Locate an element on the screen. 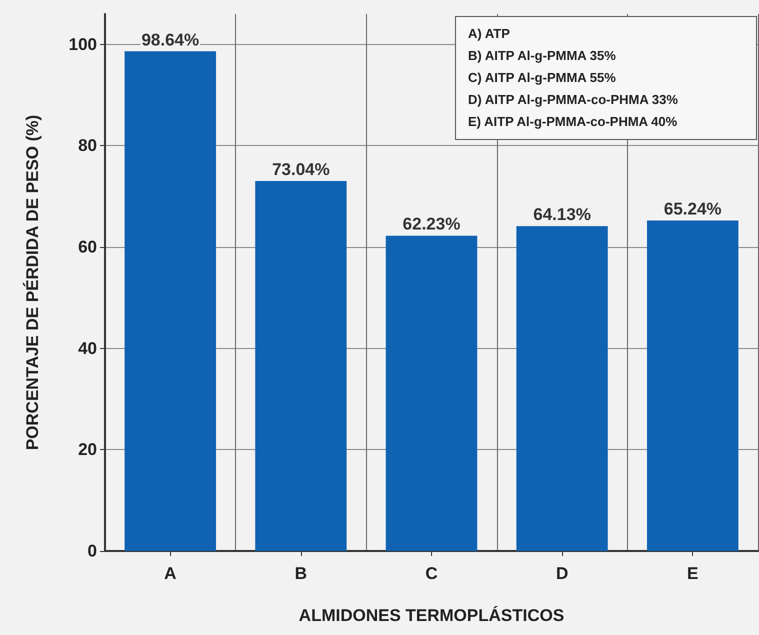  y-tick-label: 60 is located at coordinates (87, 247).